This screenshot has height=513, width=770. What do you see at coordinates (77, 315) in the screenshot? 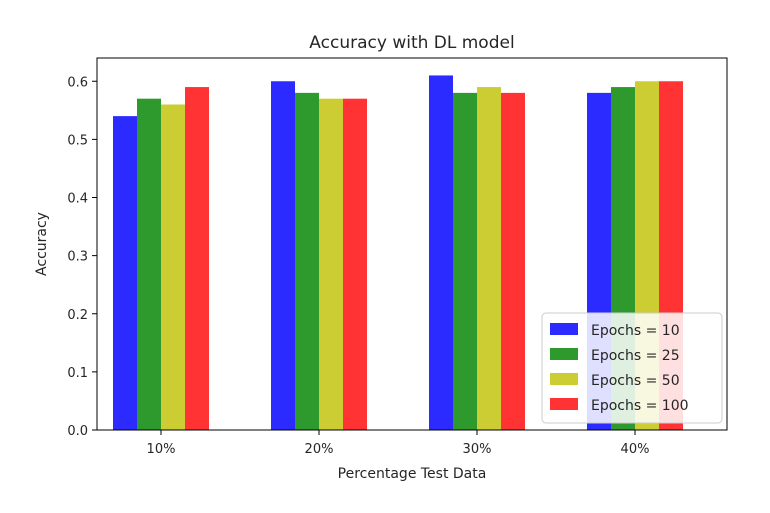
I see `y-tick-label: 0.2` at bounding box center [77, 315].